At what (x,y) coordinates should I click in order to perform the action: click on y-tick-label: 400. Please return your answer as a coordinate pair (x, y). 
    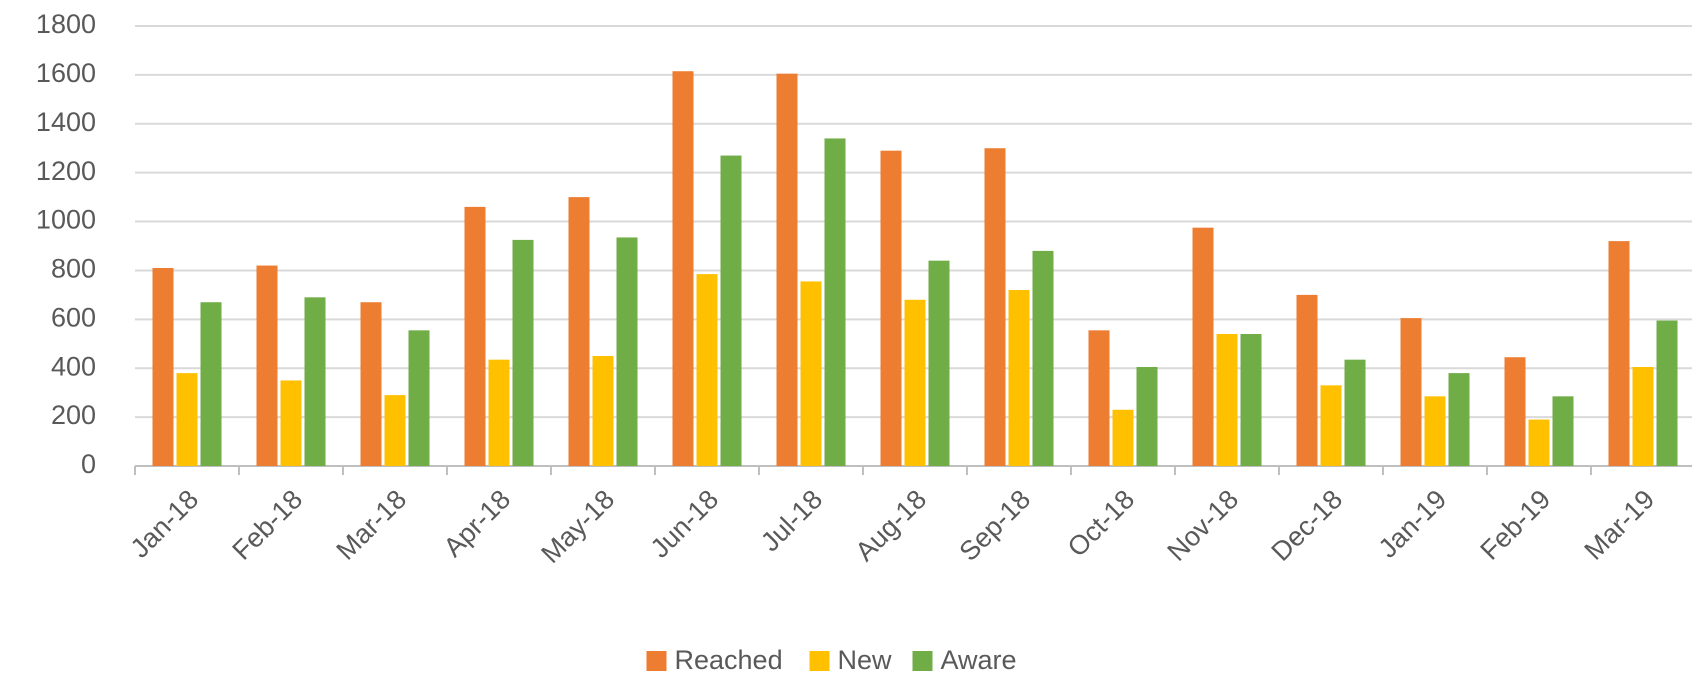
    Looking at the image, I should click on (73, 366).